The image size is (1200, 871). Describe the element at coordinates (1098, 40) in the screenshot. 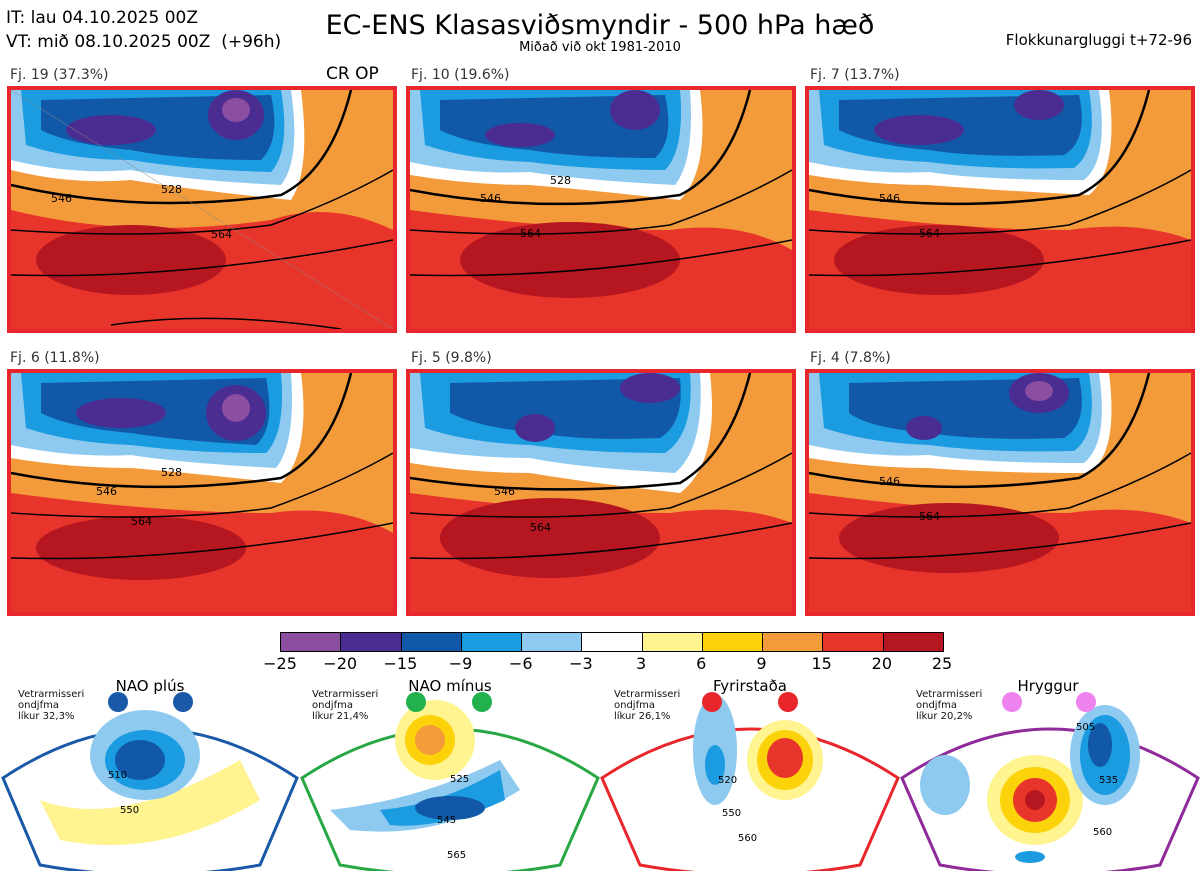

I see `classification-window: Flokkunargluggi t+72-96` at that location.